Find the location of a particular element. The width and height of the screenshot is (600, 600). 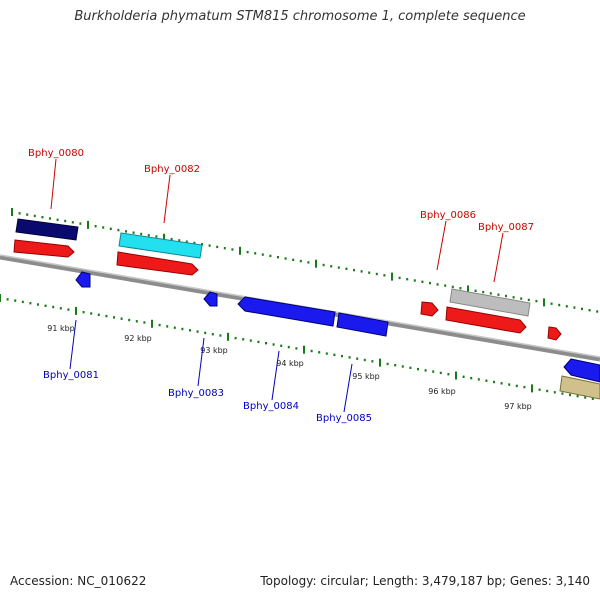

scale-label: 96 kbp is located at coordinates (442, 391).